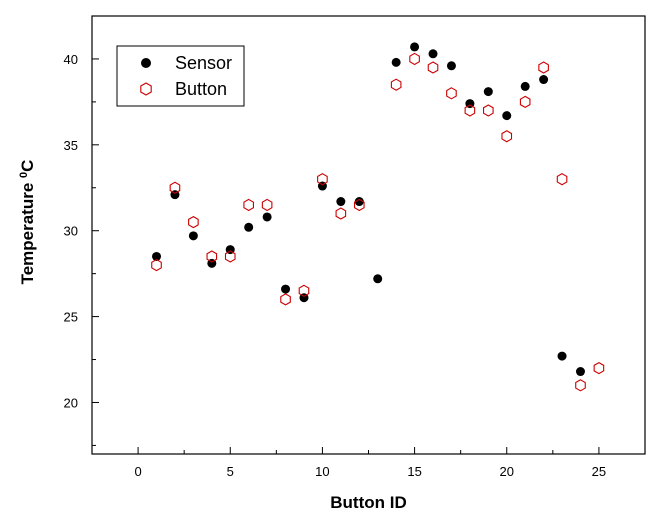 This screenshot has width=654, height=527. Describe the element at coordinates (368, 502) in the screenshot. I see `x-axis-label: Button ID` at that location.